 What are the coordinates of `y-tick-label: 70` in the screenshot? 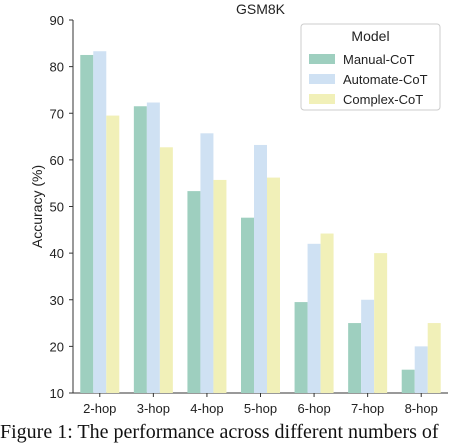 It's located at (57, 113).